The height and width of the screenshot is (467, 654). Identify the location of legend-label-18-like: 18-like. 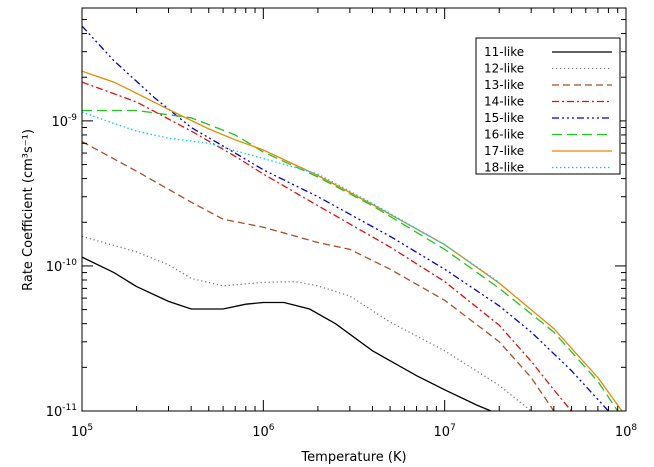
(504, 168).